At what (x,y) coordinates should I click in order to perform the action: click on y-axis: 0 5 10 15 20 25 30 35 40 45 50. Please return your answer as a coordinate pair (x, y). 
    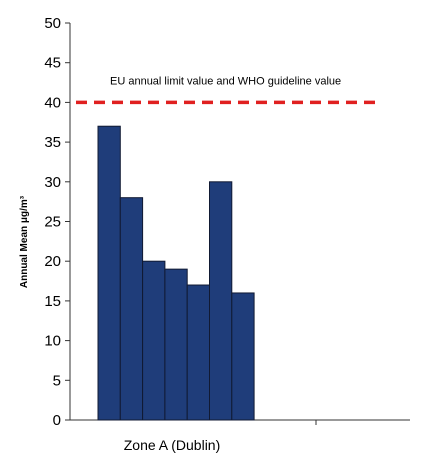
    Looking at the image, I should click on (57, 222).